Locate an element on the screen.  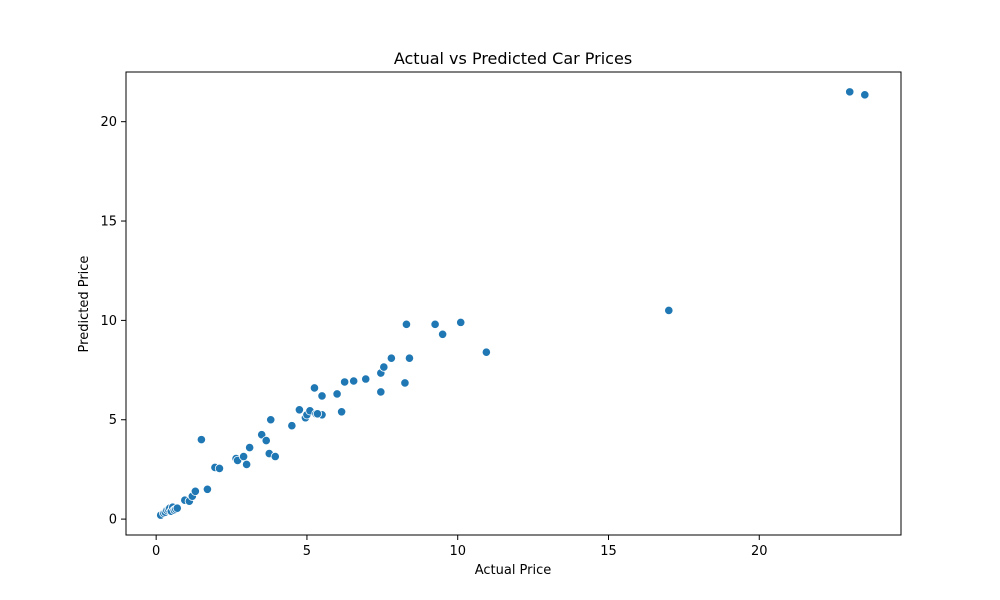
y-axis: 0 5 10 15 20 is located at coordinates (113, 321).